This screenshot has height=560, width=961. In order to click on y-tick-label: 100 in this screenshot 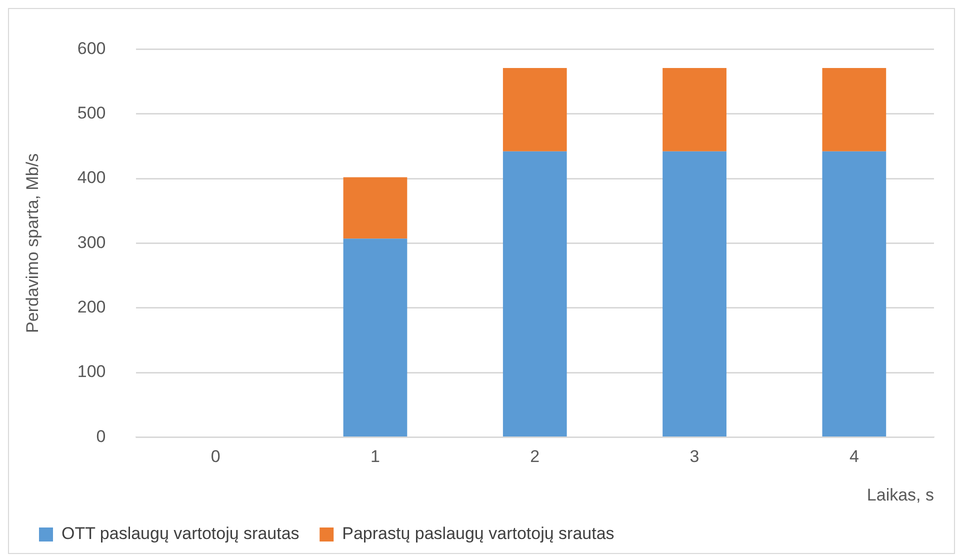, I will do `click(91, 372)`.